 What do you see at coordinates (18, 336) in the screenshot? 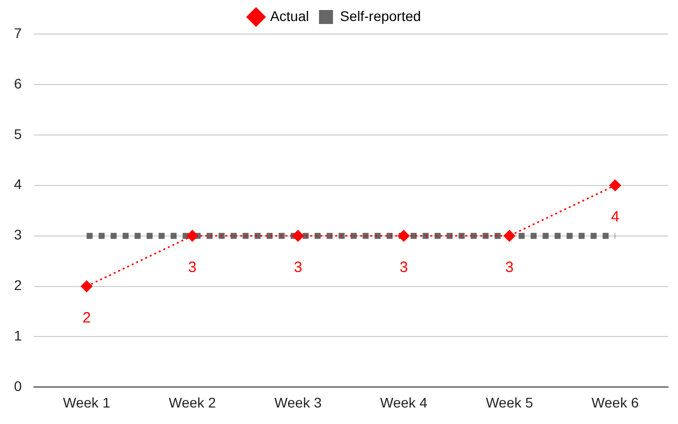
I see `y-tick-label: 1` at bounding box center [18, 336].